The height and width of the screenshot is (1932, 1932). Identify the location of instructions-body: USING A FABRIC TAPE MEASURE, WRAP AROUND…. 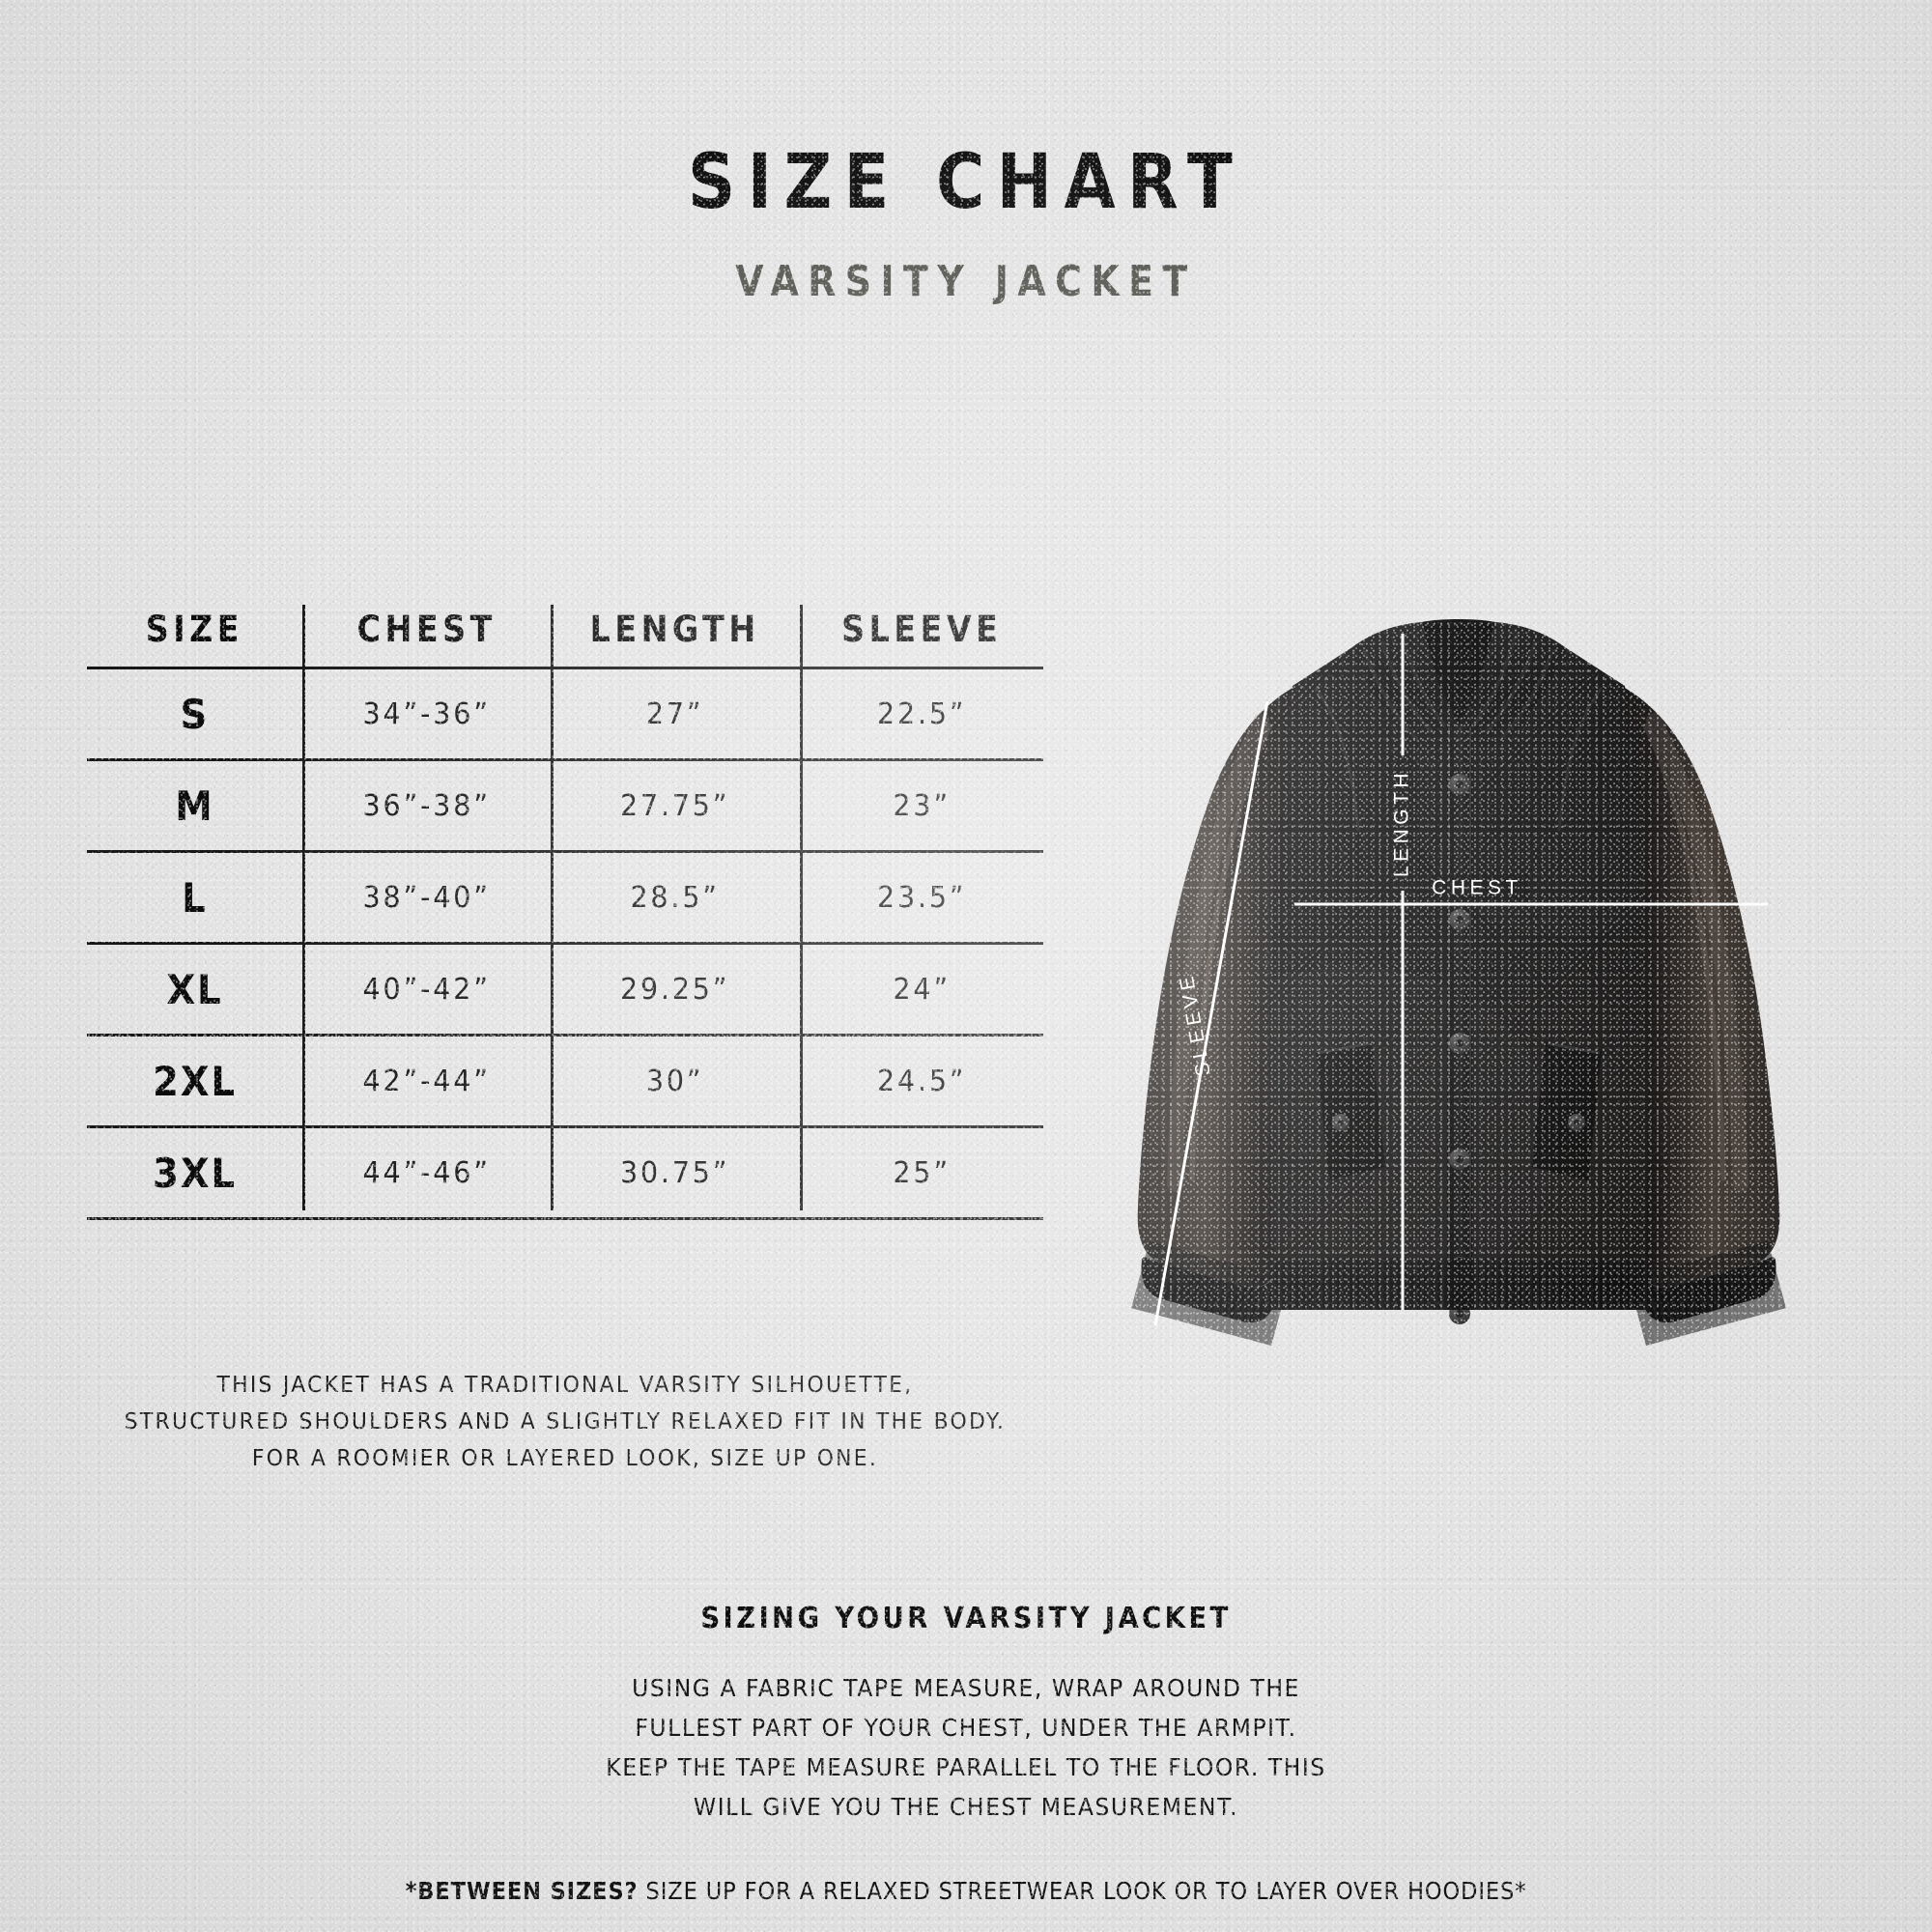
(966, 1747).